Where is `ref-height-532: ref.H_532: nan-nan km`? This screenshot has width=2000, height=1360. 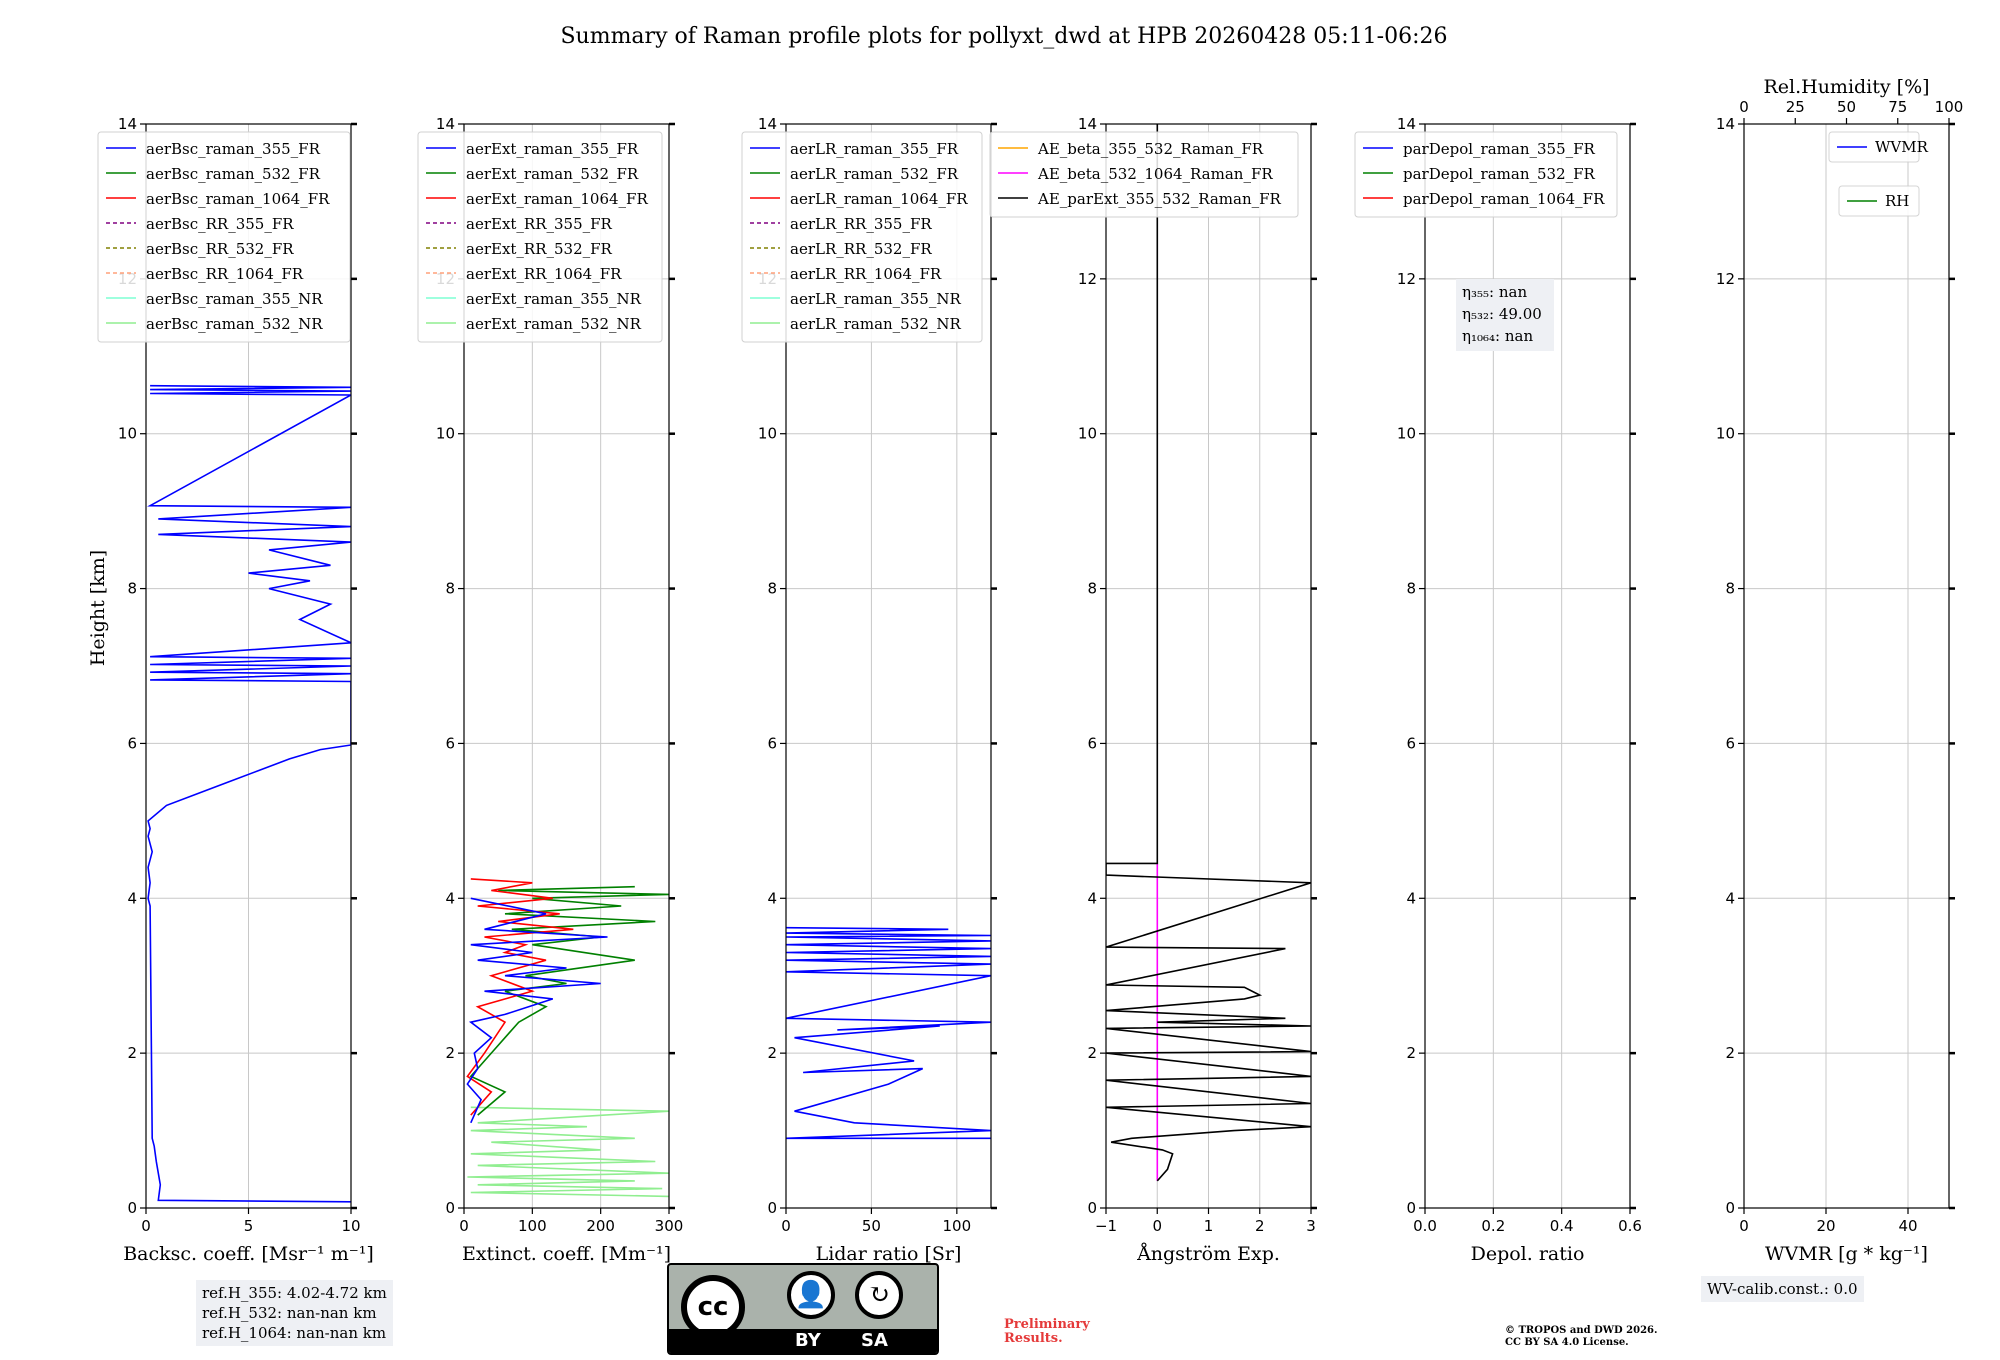
ref-height-532: ref.H_532: nan-nan km is located at coordinates (289, 1313).